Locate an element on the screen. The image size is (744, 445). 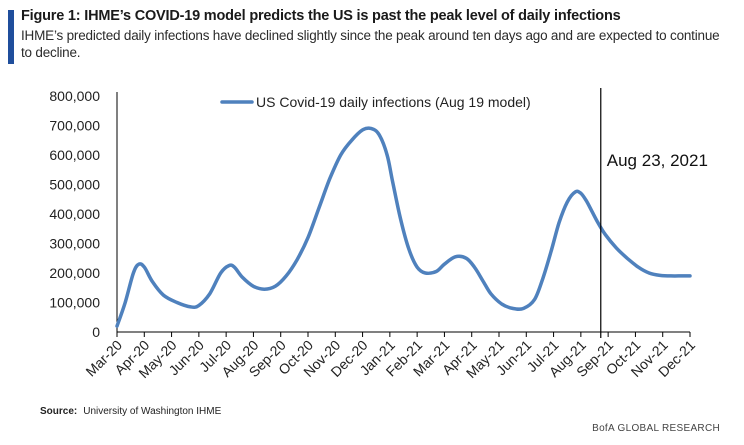
y-tick-label: 100,000 is located at coordinates (74, 303).